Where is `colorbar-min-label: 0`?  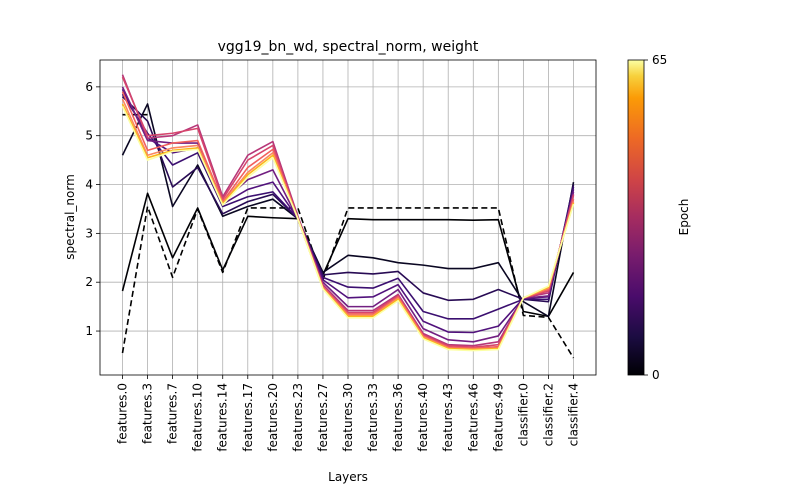
colorbar-min-label: 0 is located at coordinates (656, 375).